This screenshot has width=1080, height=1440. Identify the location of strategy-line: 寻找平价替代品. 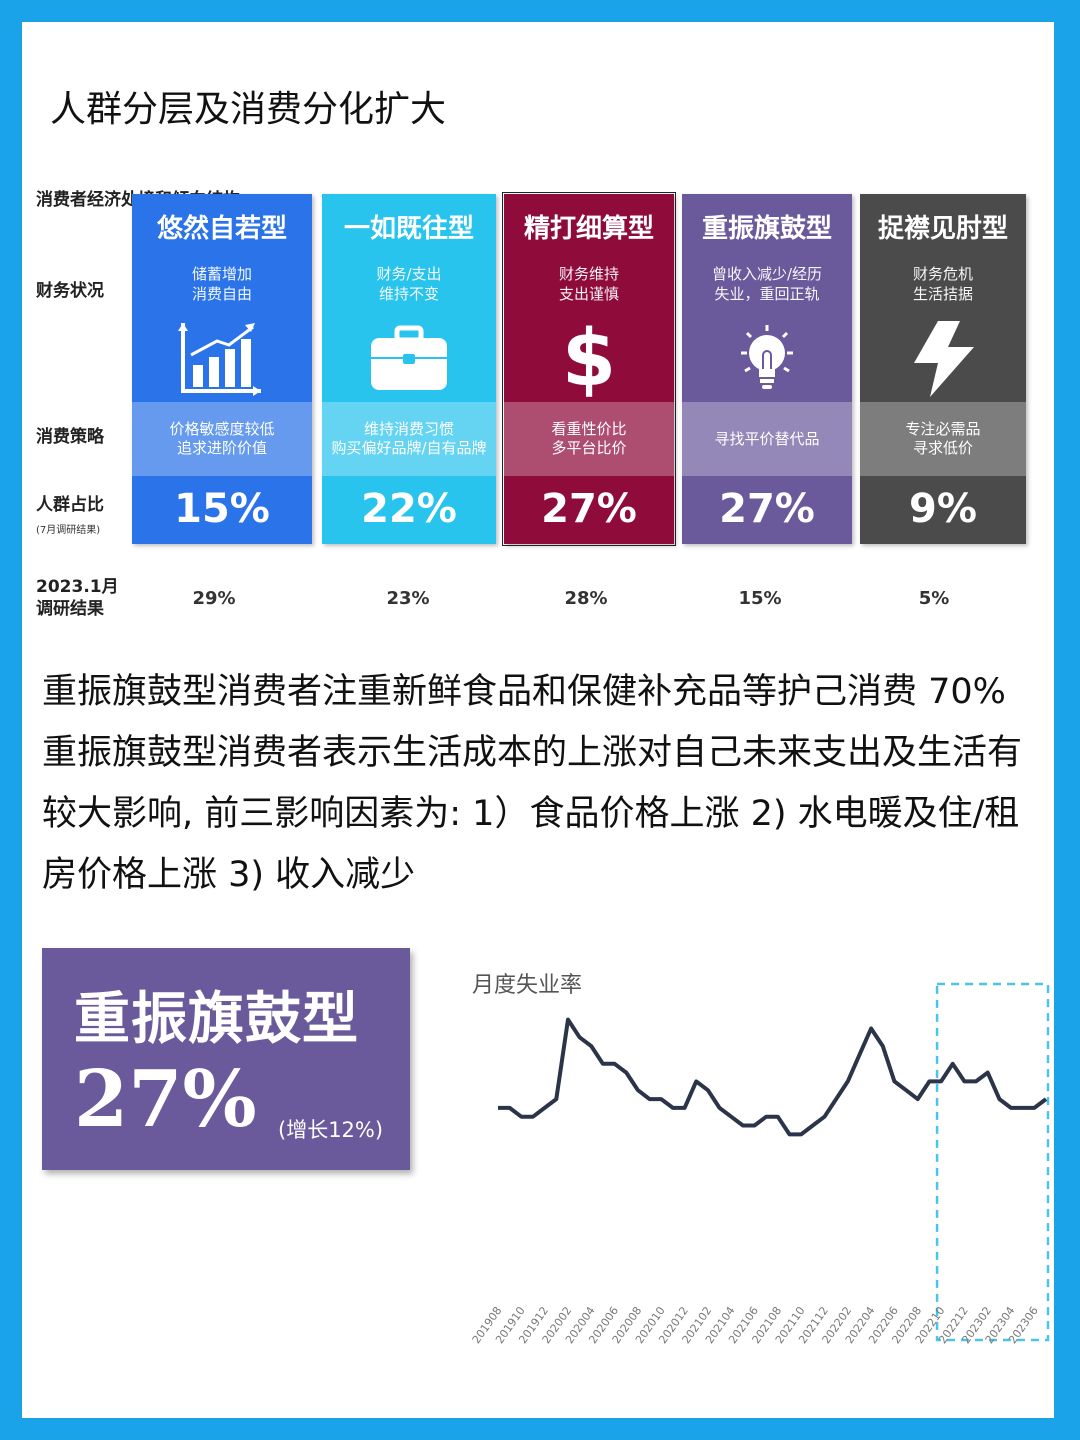
(767, 438).